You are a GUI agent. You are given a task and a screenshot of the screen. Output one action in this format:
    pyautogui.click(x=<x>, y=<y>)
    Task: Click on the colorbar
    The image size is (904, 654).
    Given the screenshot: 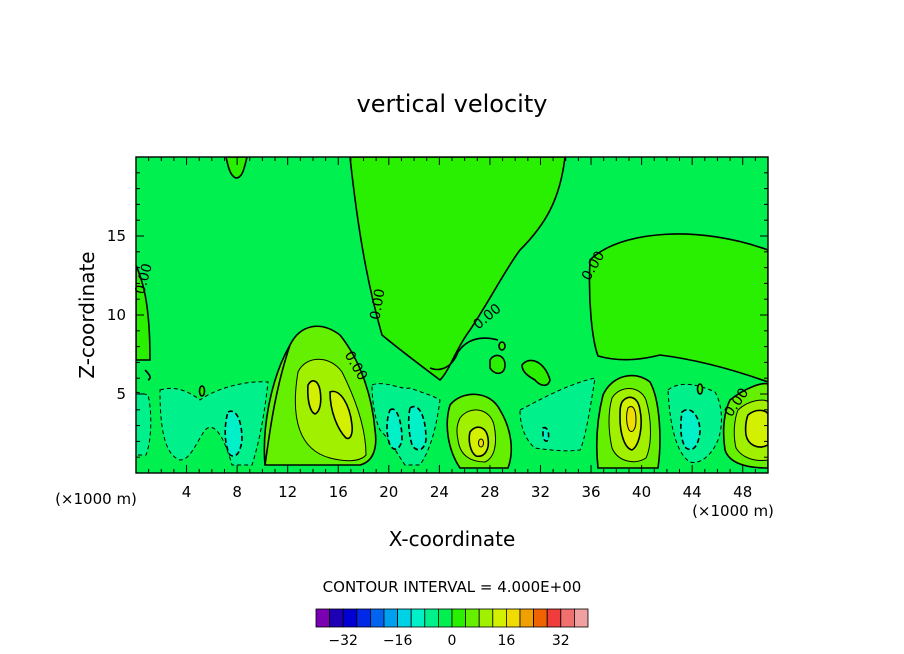 What is the action you would take?
    pyautogui.click(x=452, y=618)
    